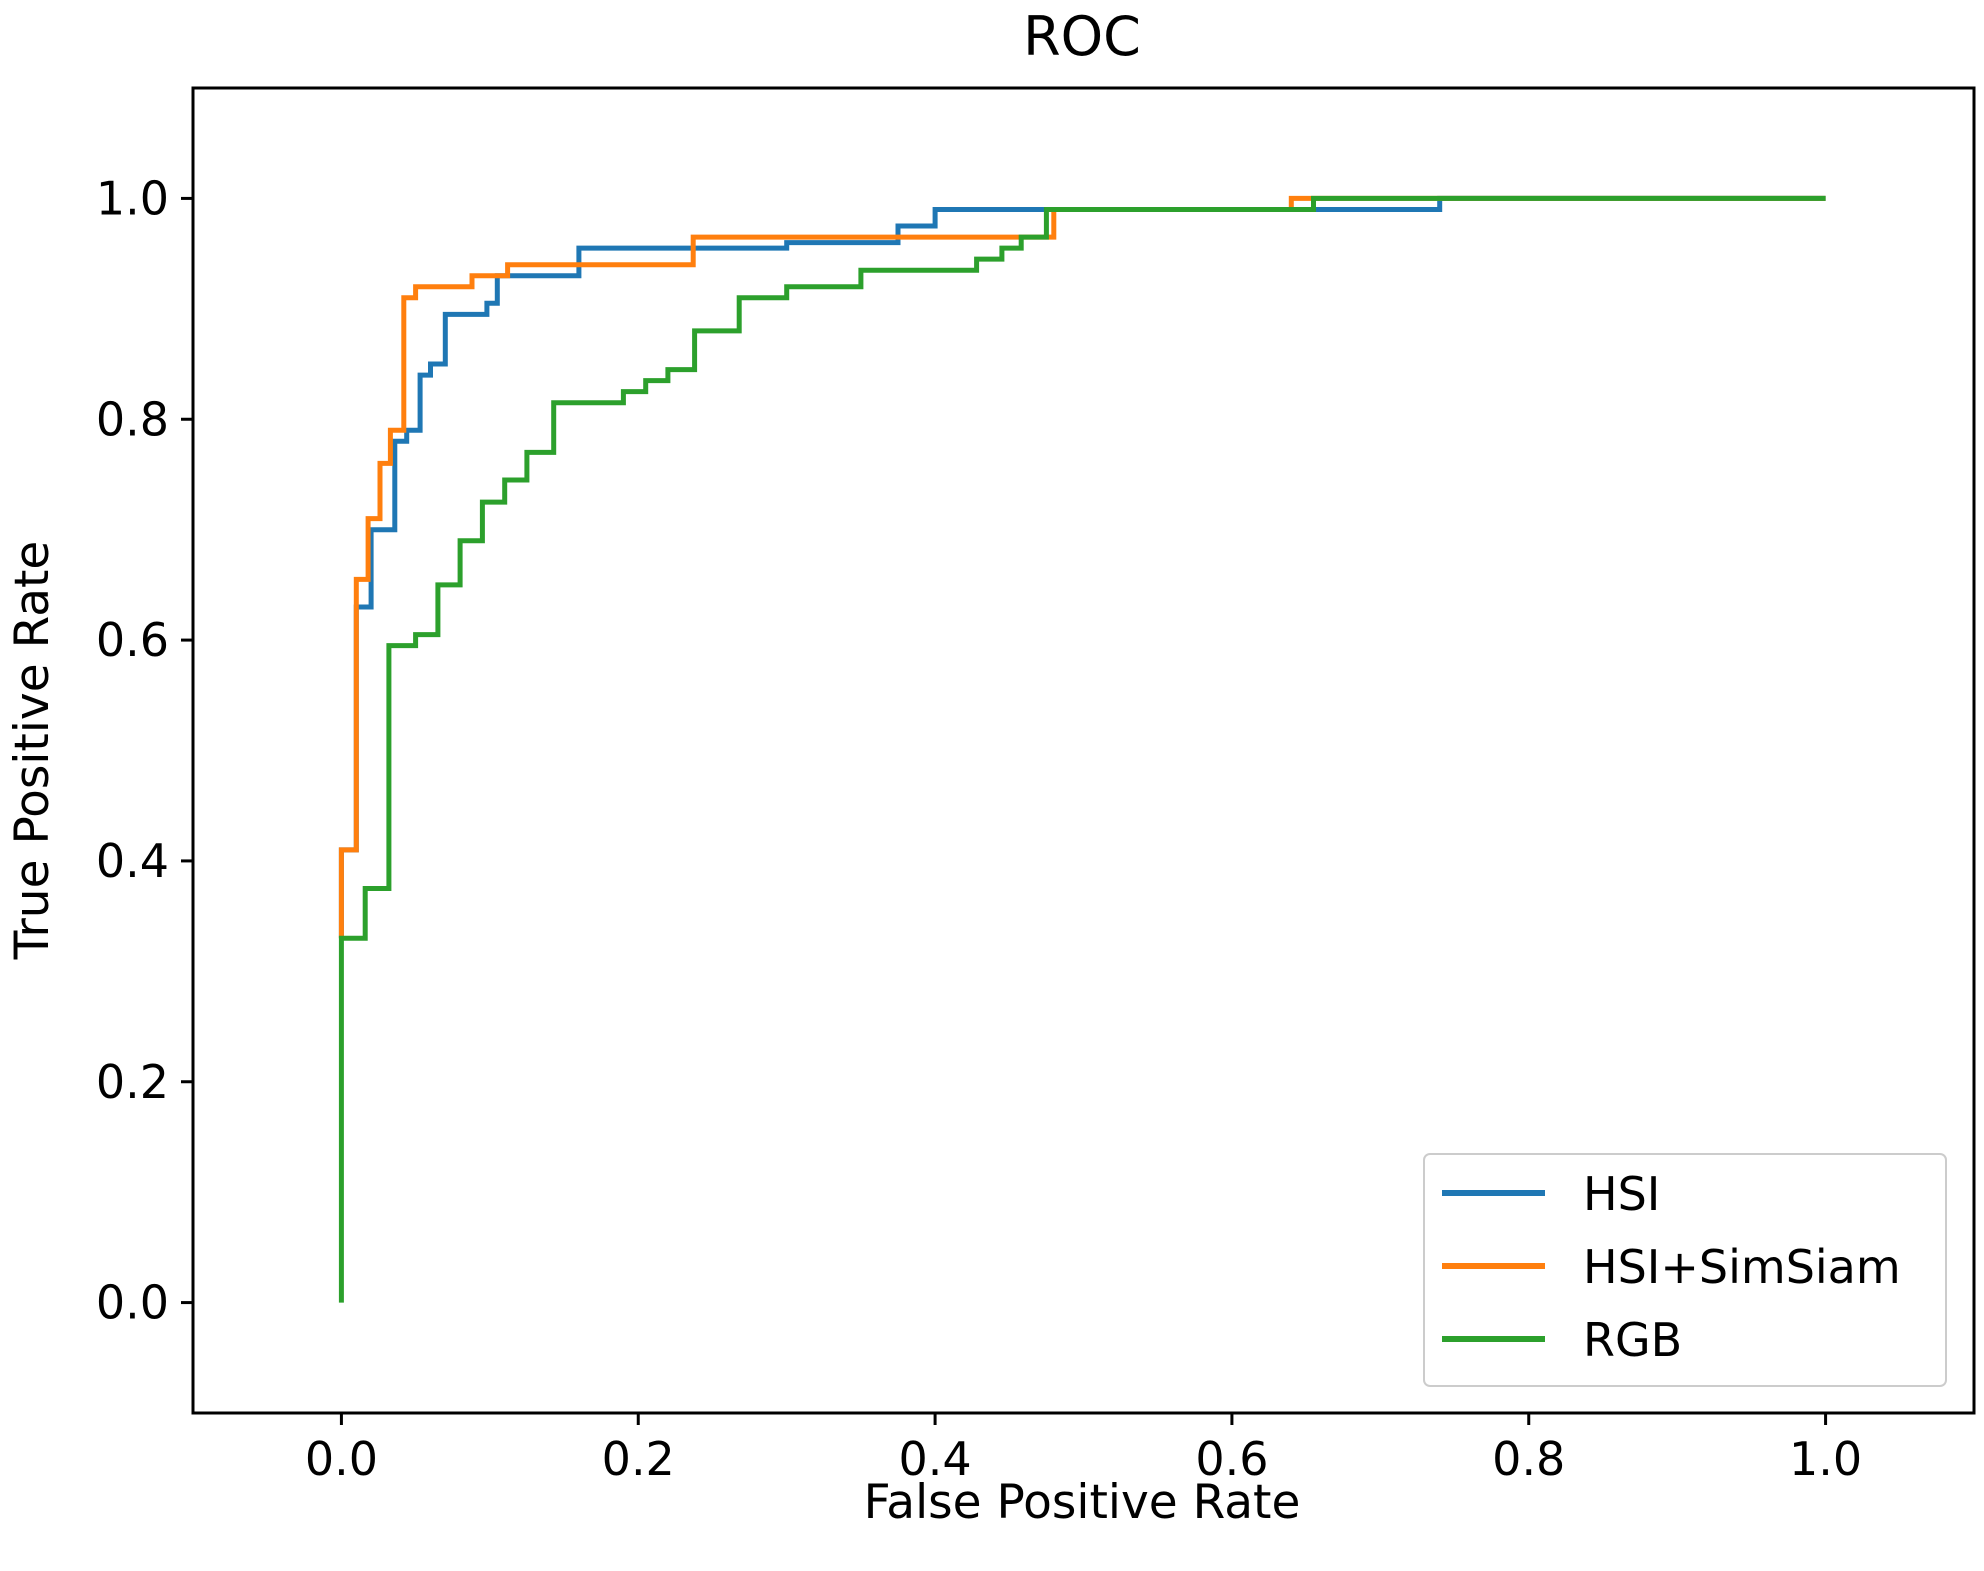 Image resolution: width=1984 pixels, height=1571 pixels. What do you see at coordinates (132, 640) in the screenshot?
I see `y-tick-label: 0.6` at bounding box center [132, 640].